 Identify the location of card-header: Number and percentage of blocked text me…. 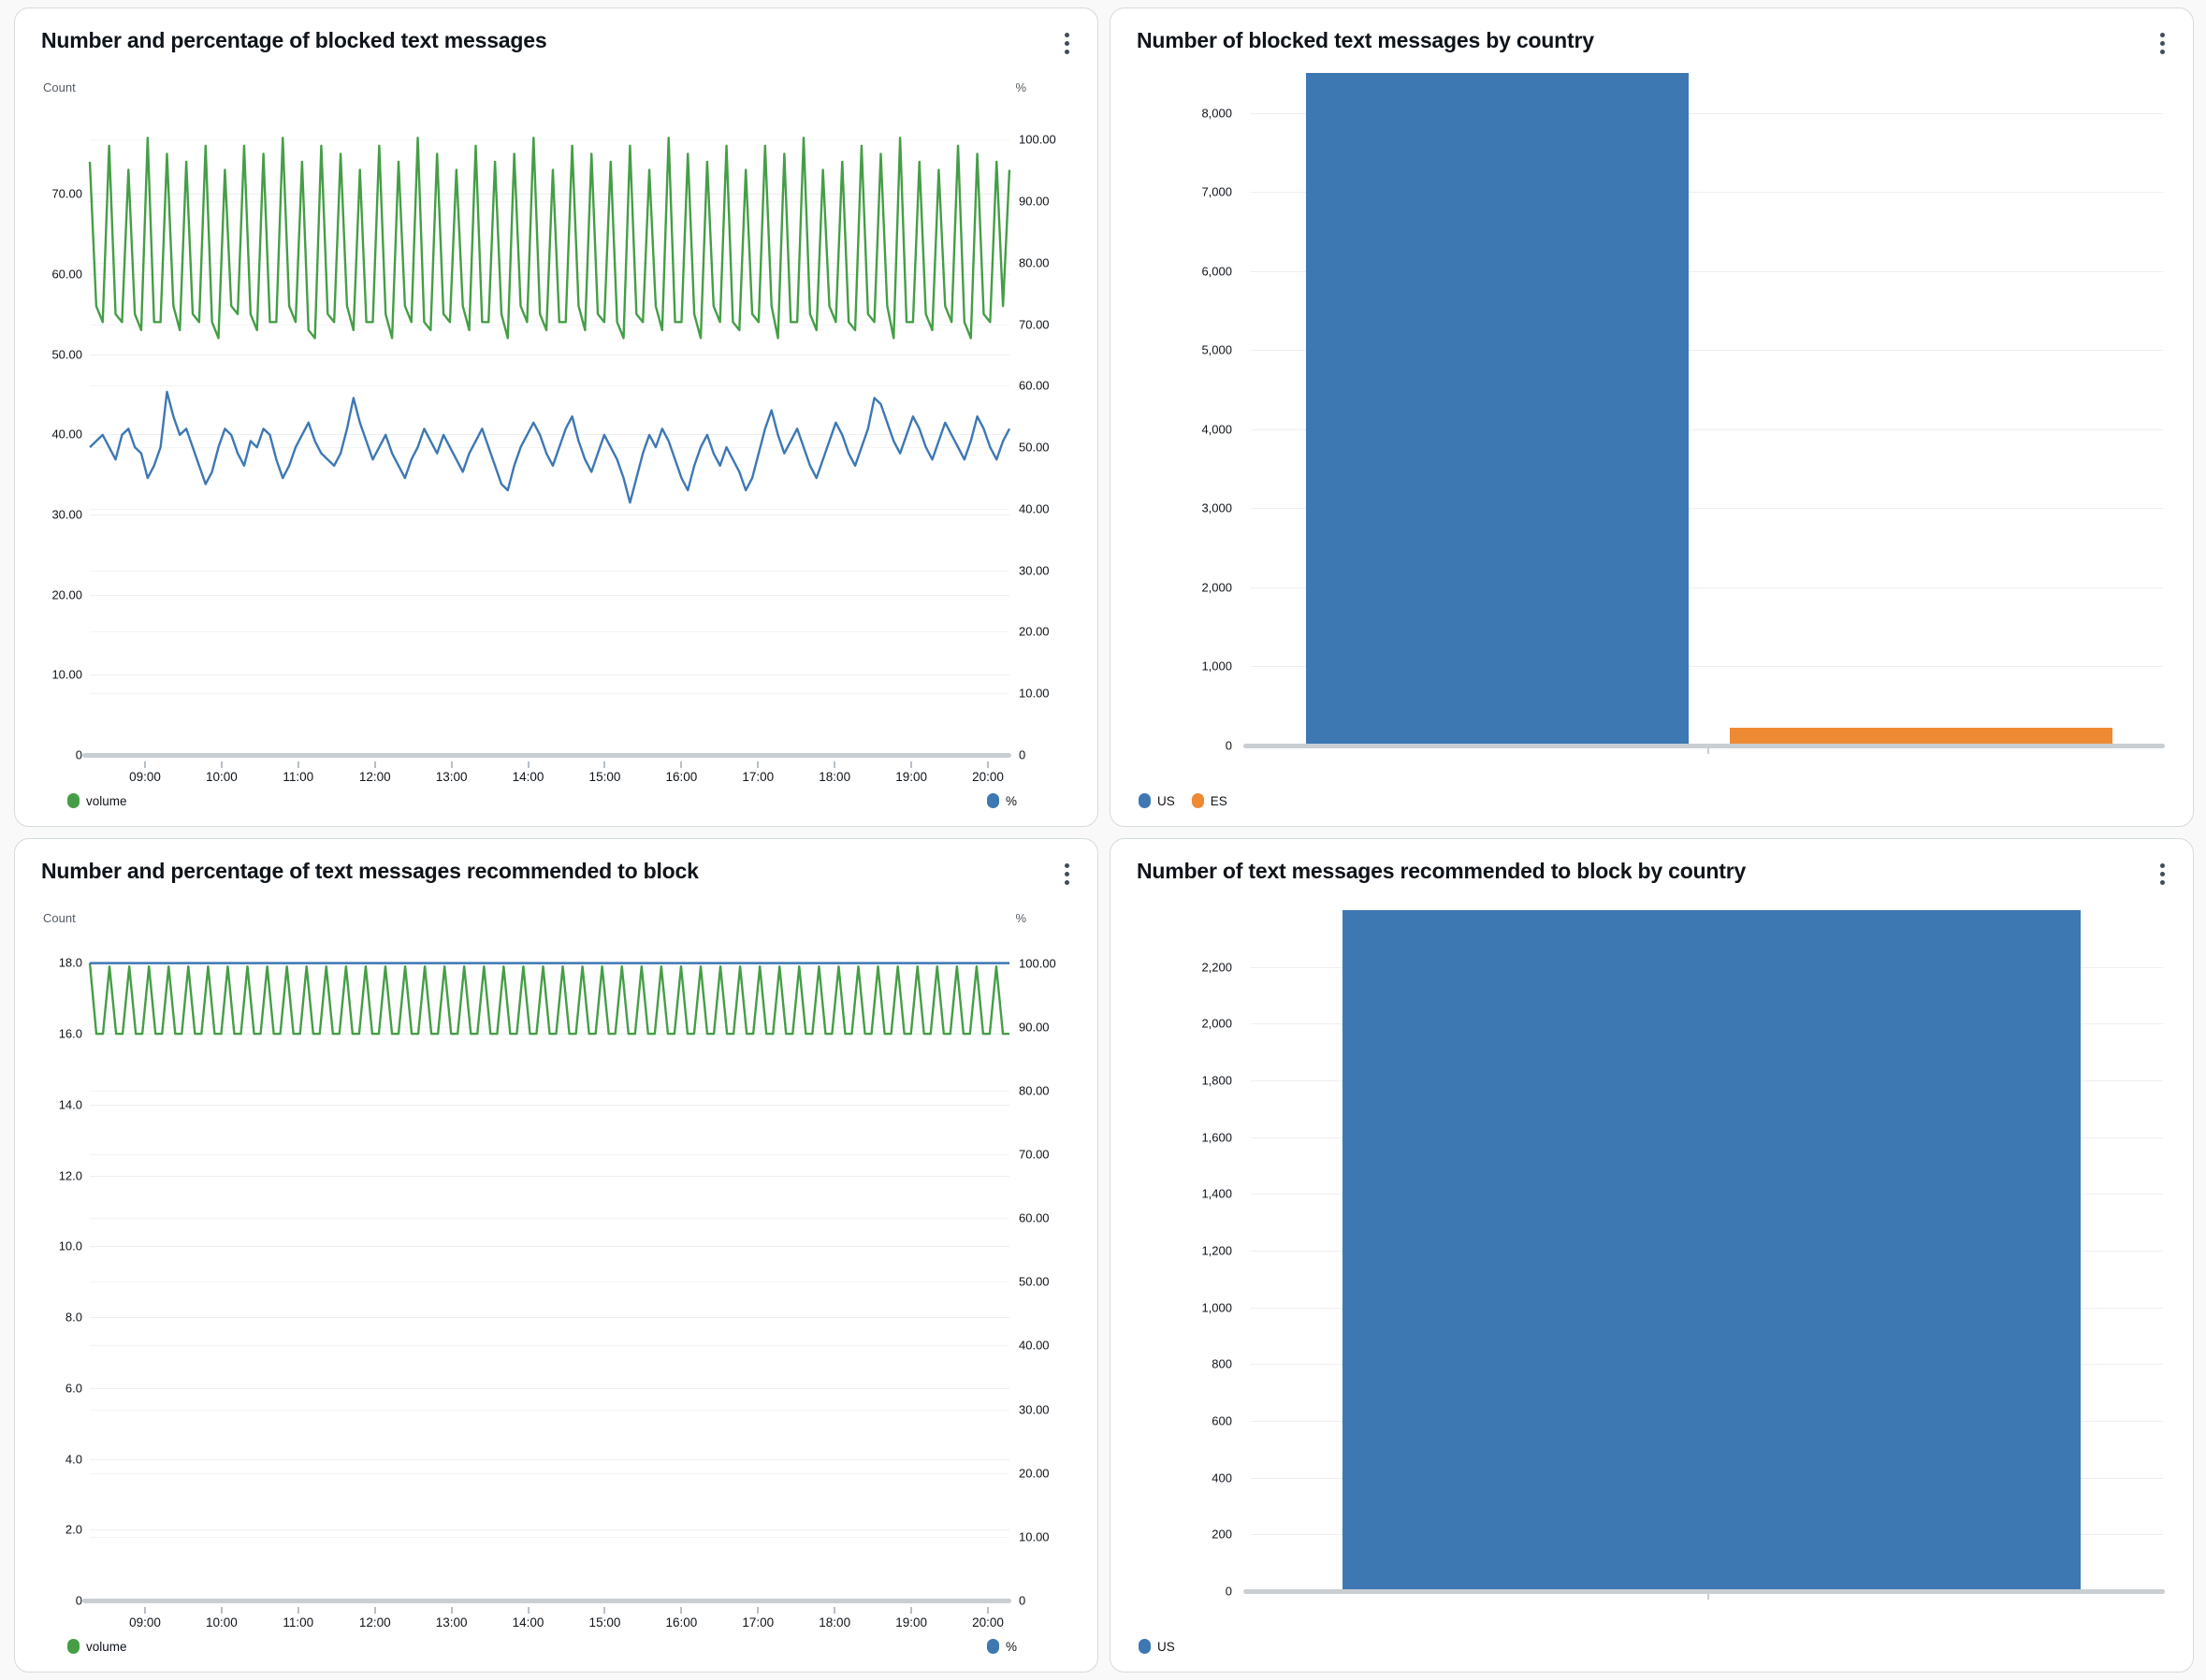
(558, 42).